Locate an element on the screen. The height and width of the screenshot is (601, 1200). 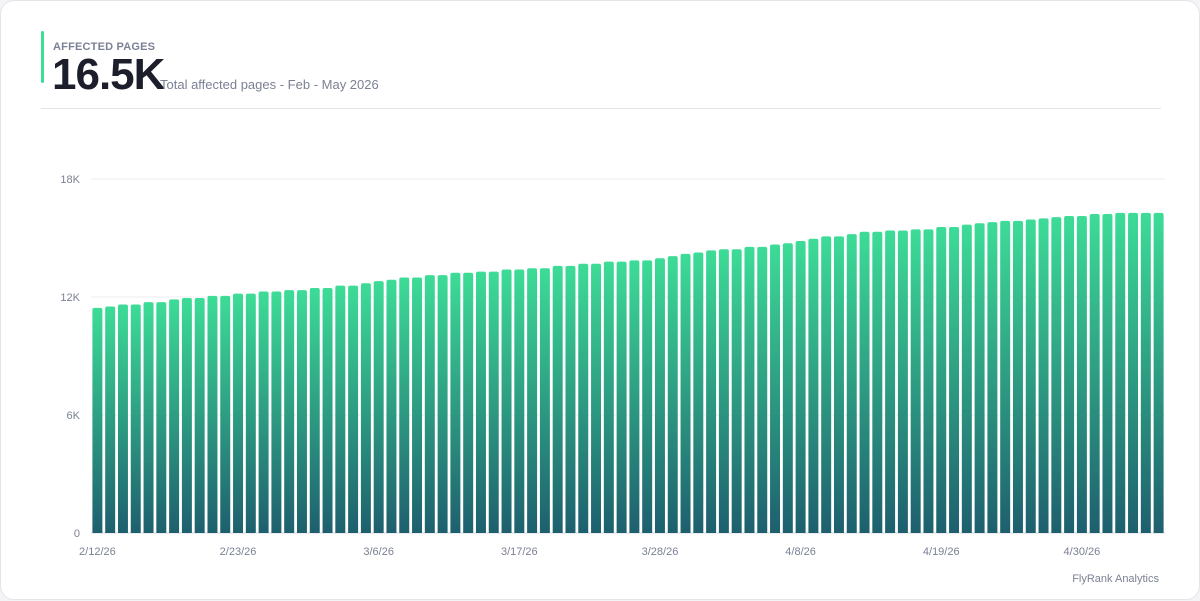
accent-bar is located at coordinates (42, 57).